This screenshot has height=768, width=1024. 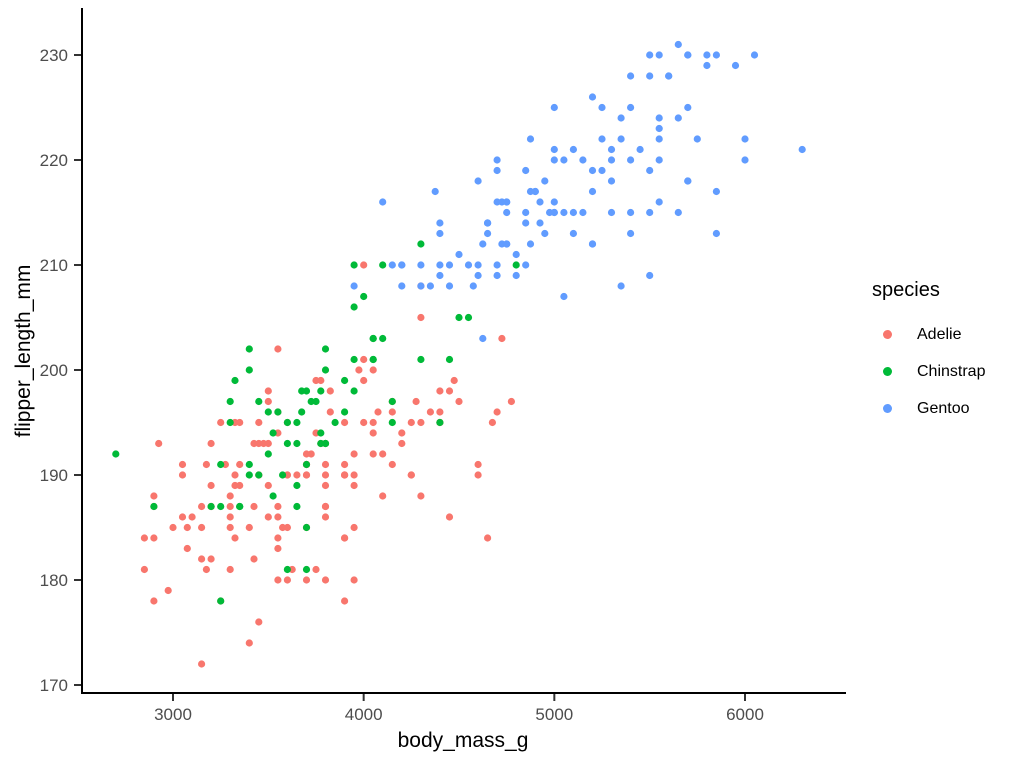 I want to click on y-tick-label: 210, so click(x=54, y=265).